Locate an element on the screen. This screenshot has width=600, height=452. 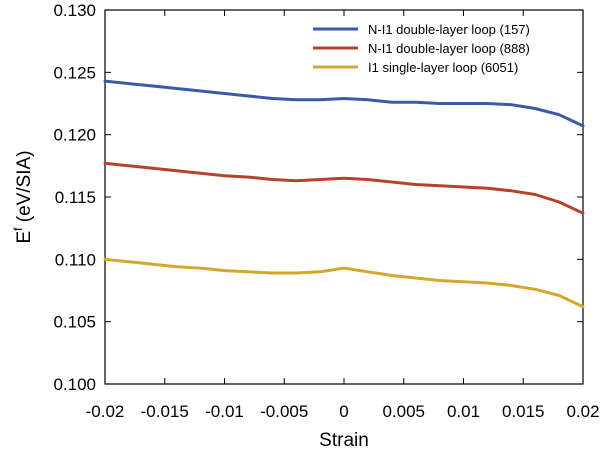
x-tick-label: 0.02 is located at coordinates (582, 411).